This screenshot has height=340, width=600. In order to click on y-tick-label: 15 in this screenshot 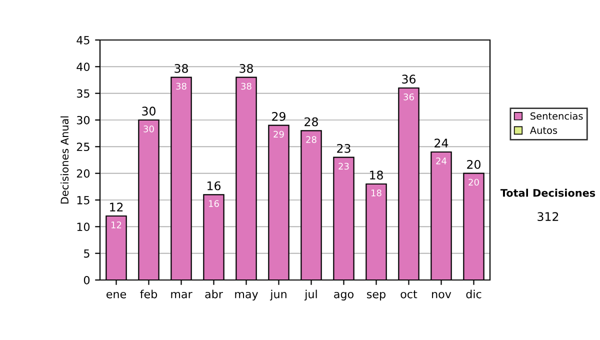, I will do `click(83, 200)`.